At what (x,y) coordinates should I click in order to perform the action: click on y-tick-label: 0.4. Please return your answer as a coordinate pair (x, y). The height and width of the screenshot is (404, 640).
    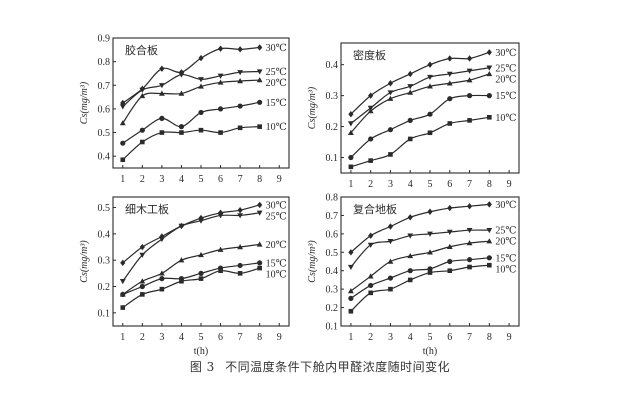
    Looking at the image, I should click on (332, 65).